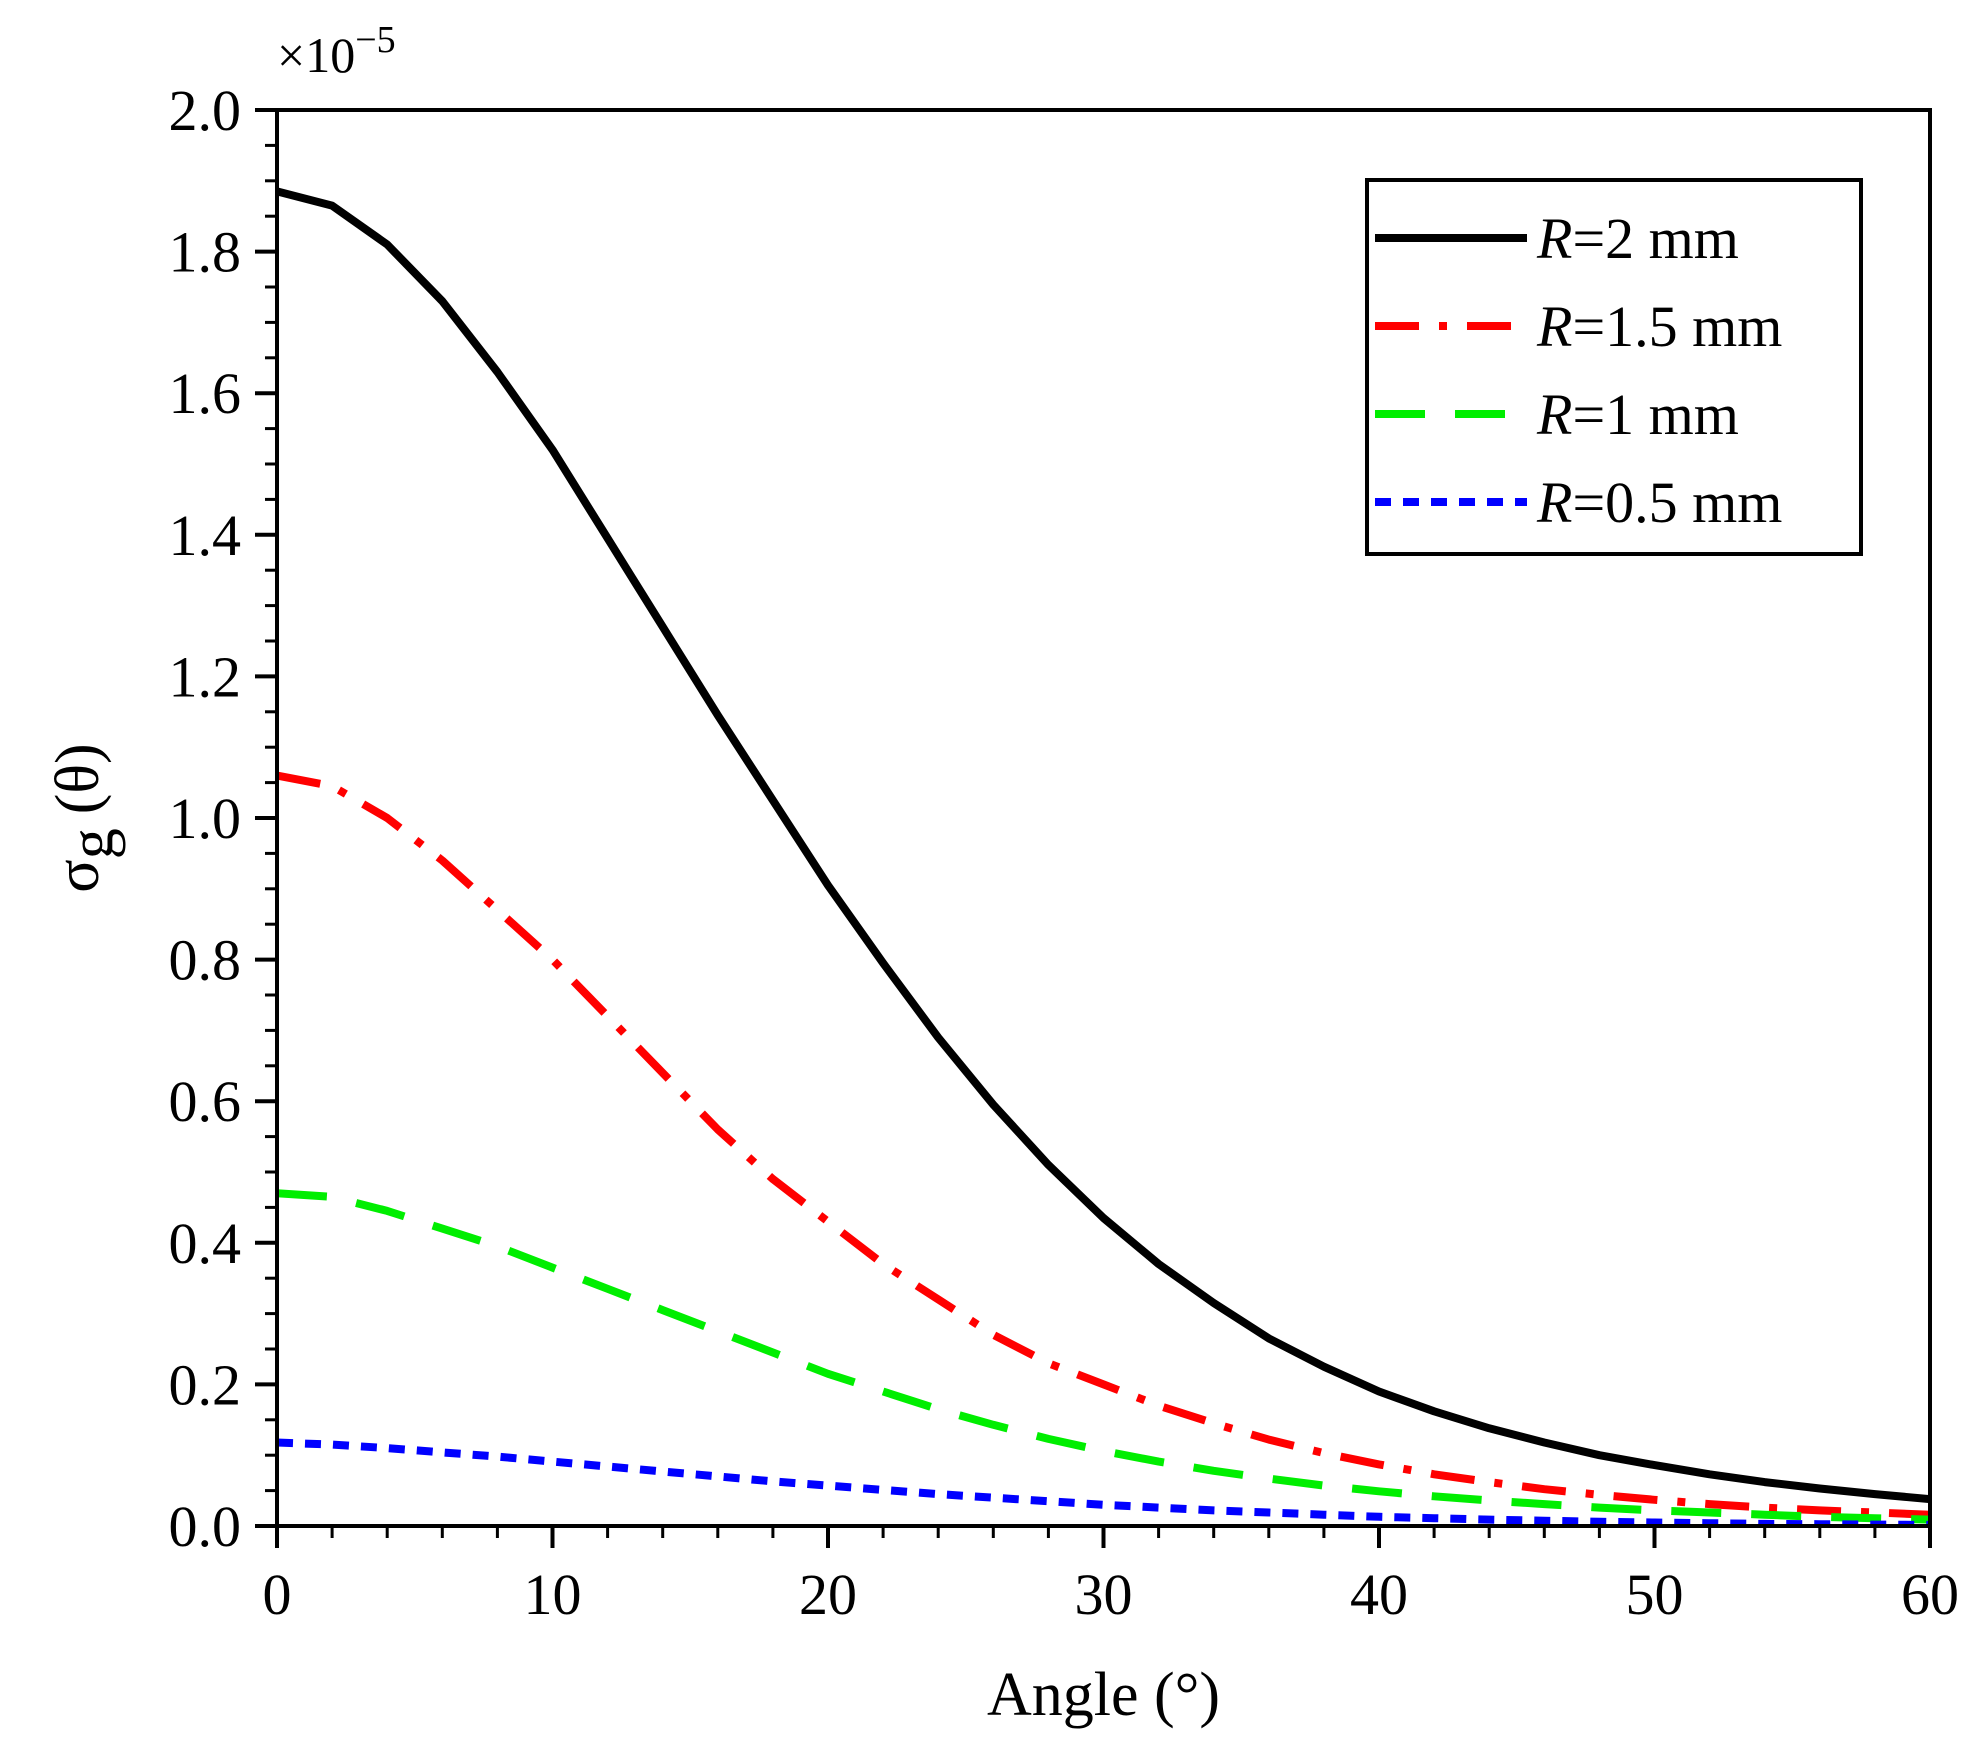 The width and height of the screenshot is (1977, 1742). Describe the element at coordinates (85, 817) in the screenshot. I see `y-axis-title: σg (θ)` at that location.